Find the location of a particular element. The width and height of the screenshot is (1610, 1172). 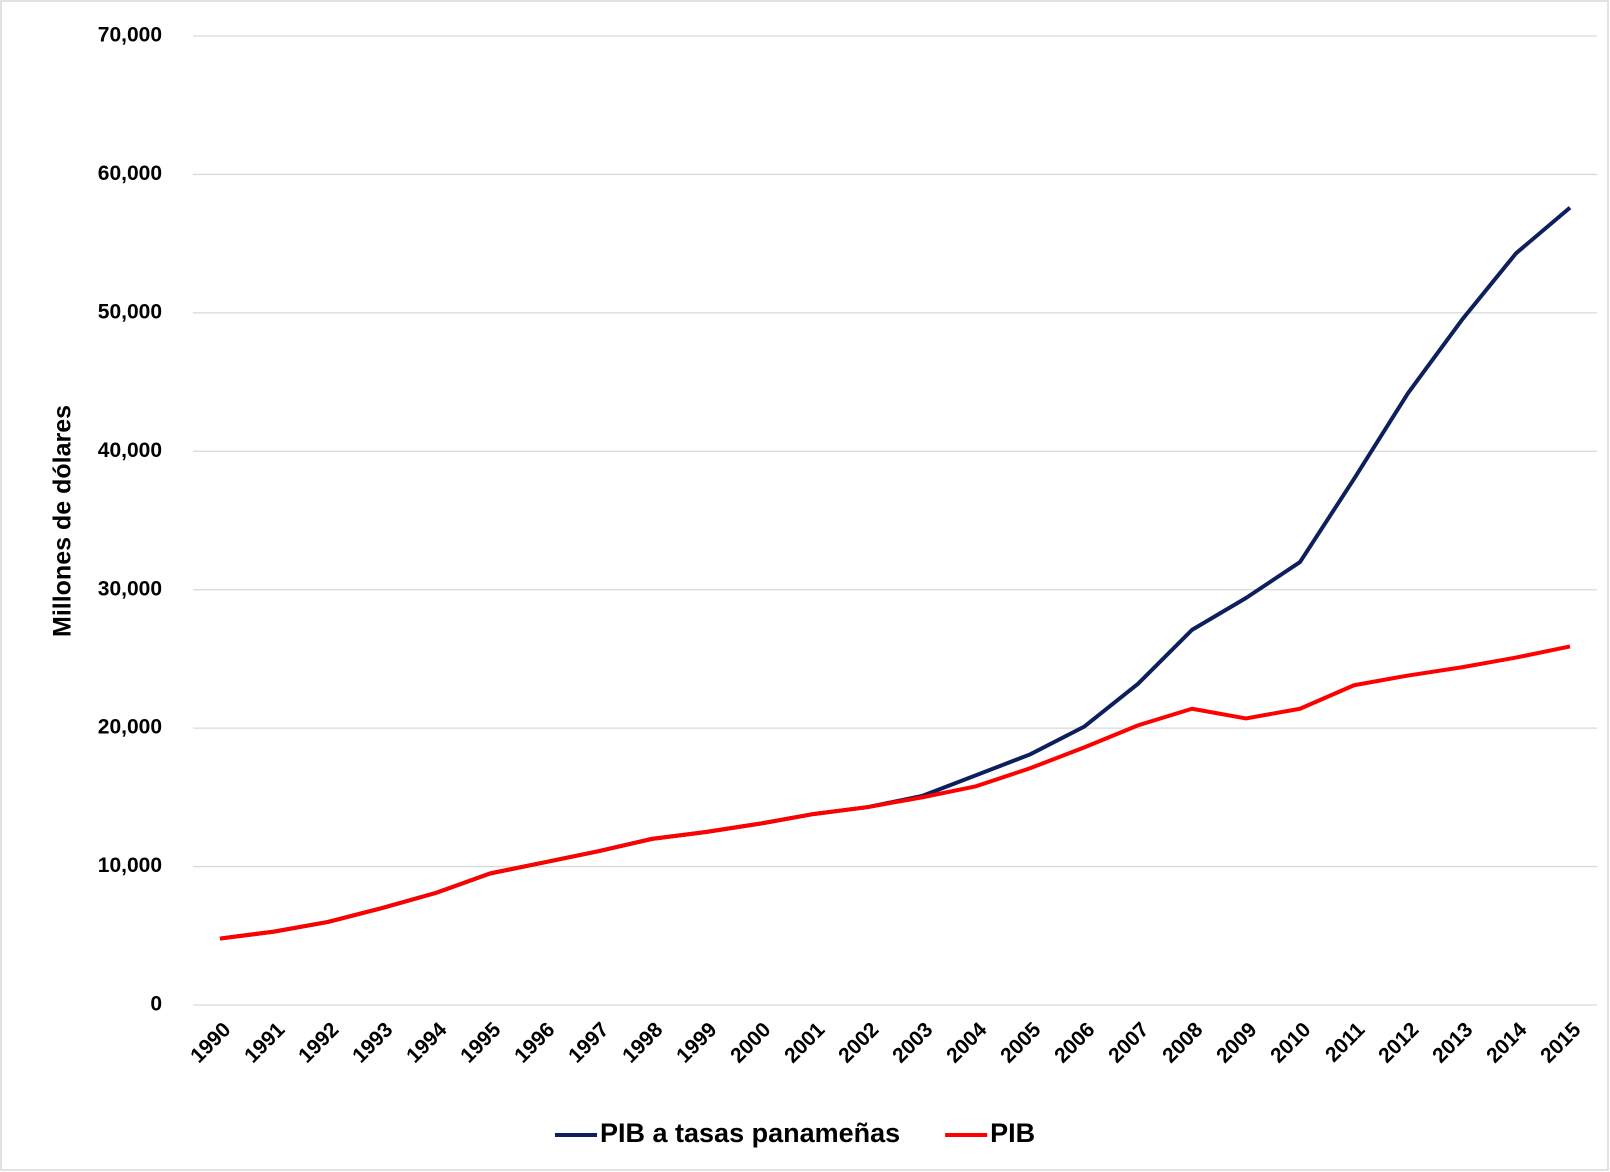

x-tick-label: 2015 is located at coordinates (1561, 1043).